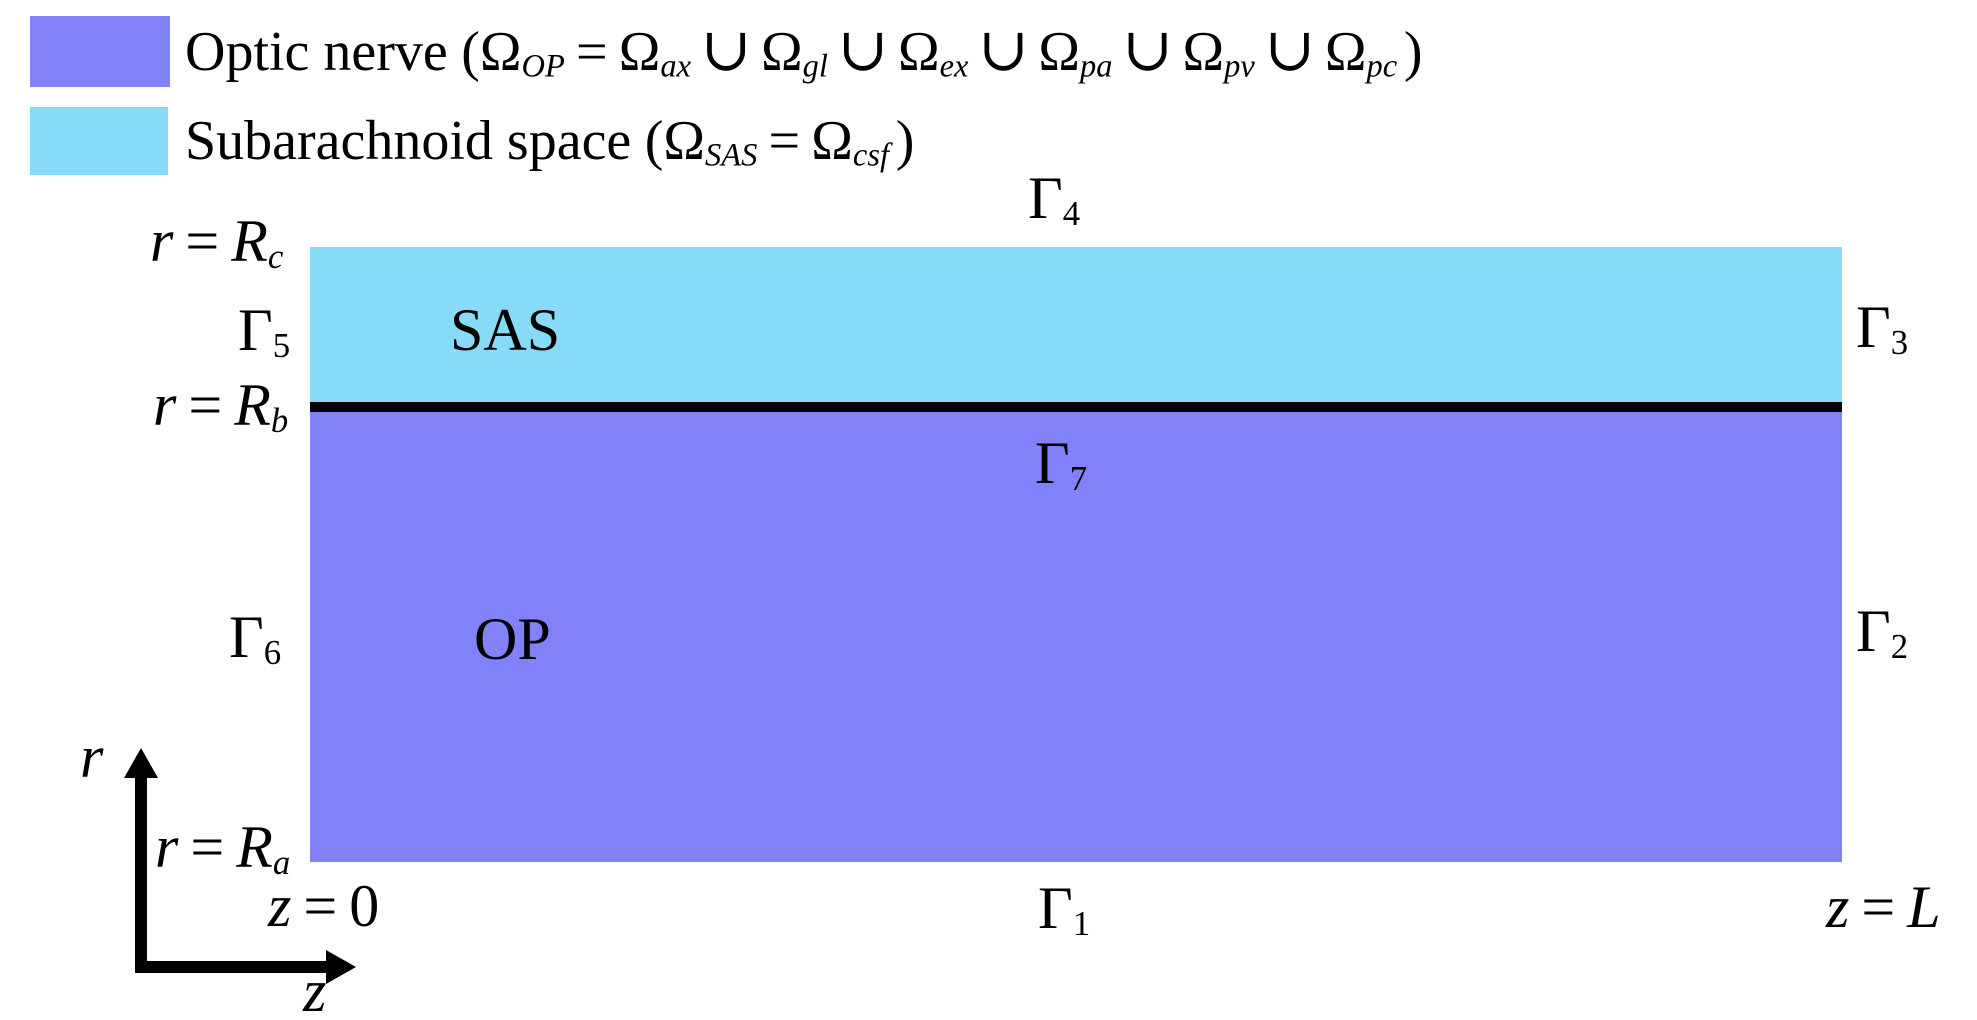  I want to click on boundary-label-gamma3: Γ3, so click(1882, 328).